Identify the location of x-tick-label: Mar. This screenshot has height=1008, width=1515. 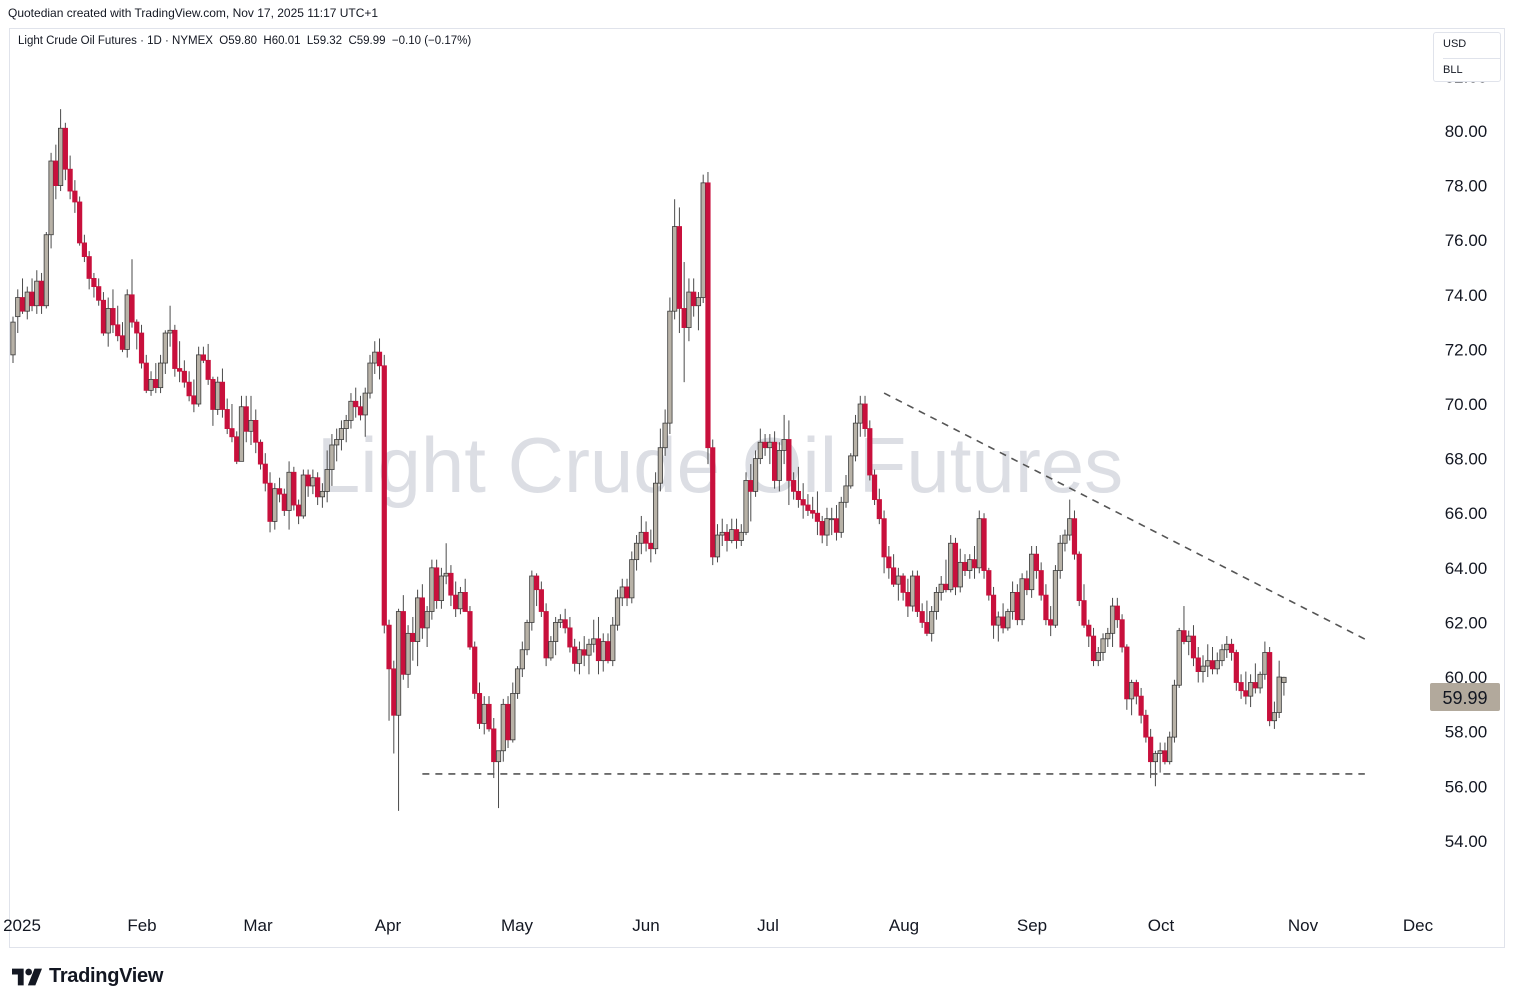
(258, 925).